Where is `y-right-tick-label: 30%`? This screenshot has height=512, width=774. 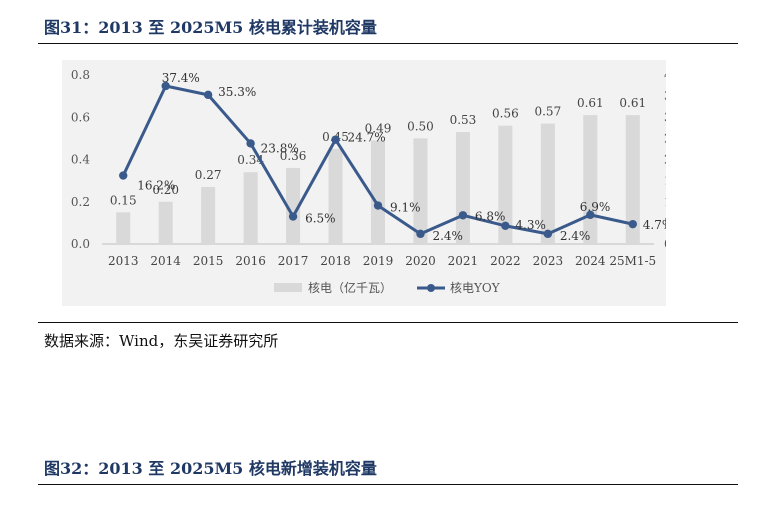
y-right-tick-label: 30% is located at coordinates (665, 117).